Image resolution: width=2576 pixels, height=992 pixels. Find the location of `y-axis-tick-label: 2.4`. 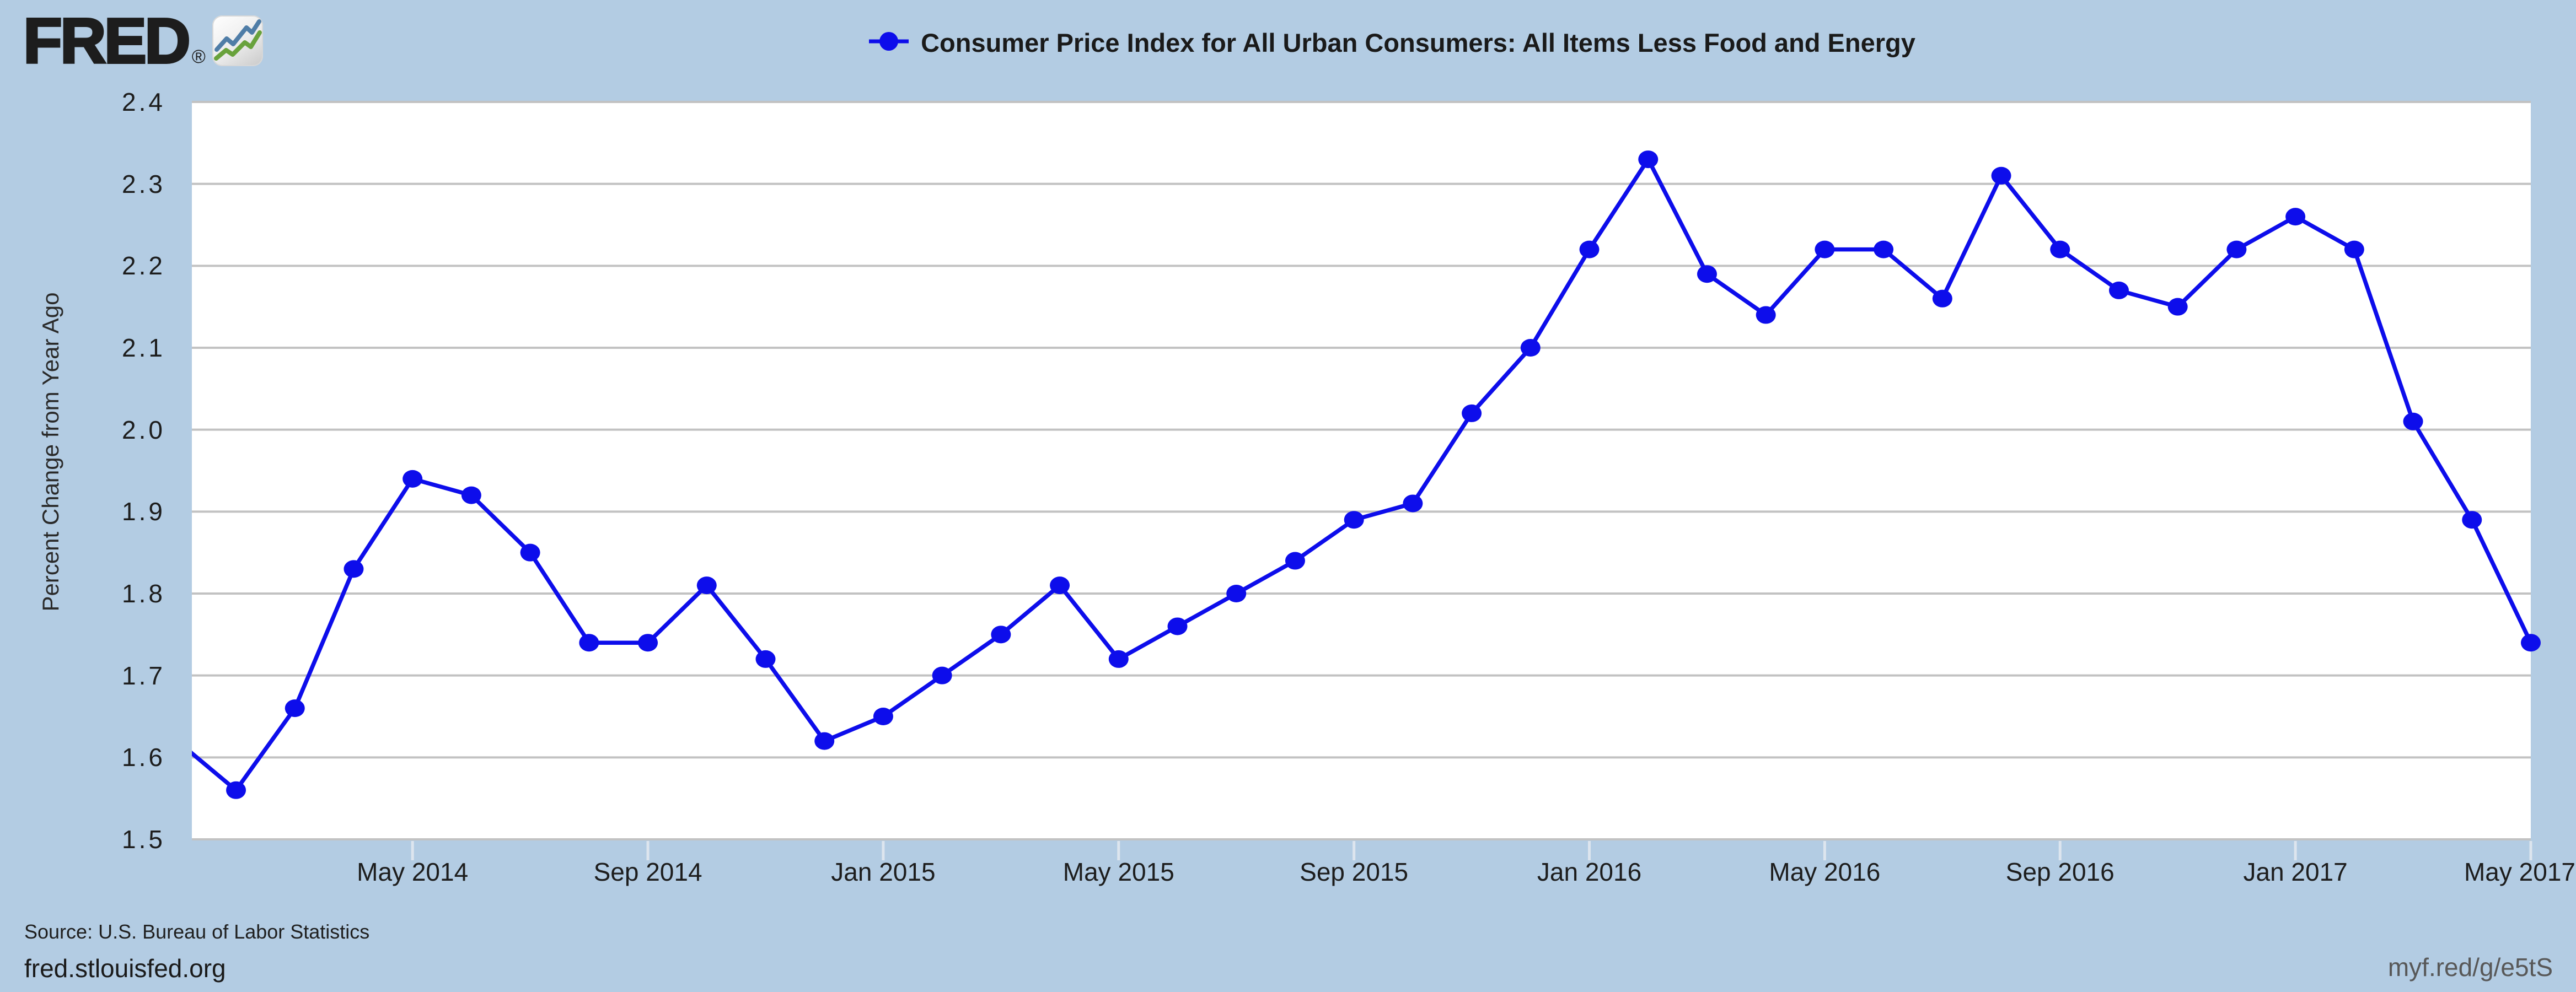

y-axis-tick-label: 2.4 is located at coordinates (143, 102).